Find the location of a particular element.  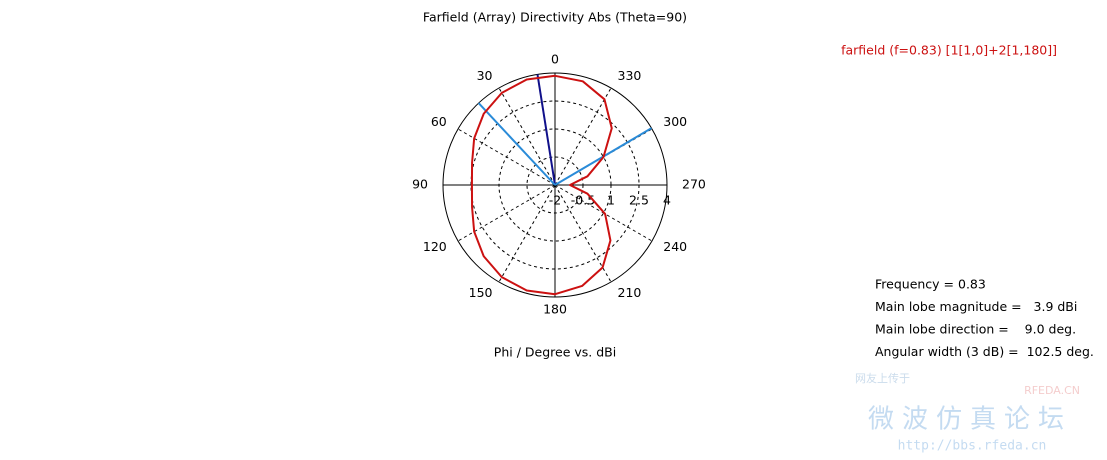

angle-label: 30 is located at coordinates (485, 75).